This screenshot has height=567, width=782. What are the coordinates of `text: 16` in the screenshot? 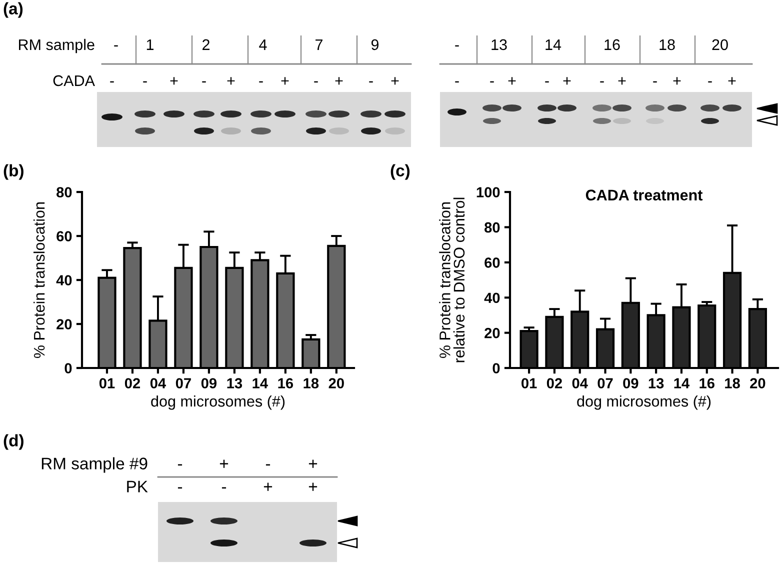 It's located at (612, 44).